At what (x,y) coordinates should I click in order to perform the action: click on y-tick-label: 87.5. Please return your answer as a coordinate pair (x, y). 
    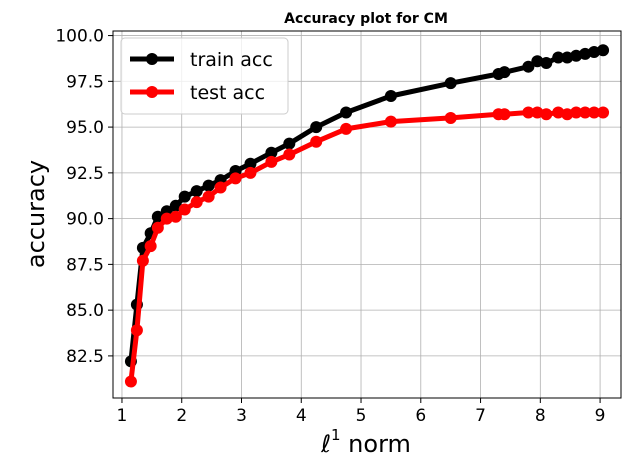
    Looking at the image, I should click on (85, 265).